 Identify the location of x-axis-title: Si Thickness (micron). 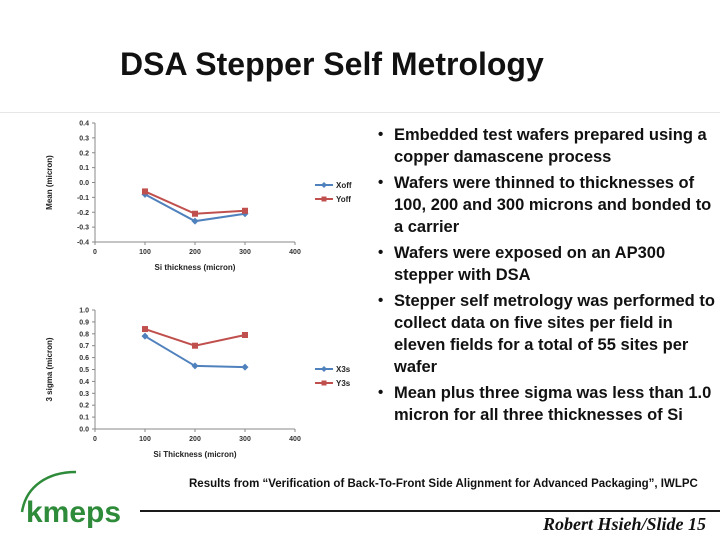
(194, 454).